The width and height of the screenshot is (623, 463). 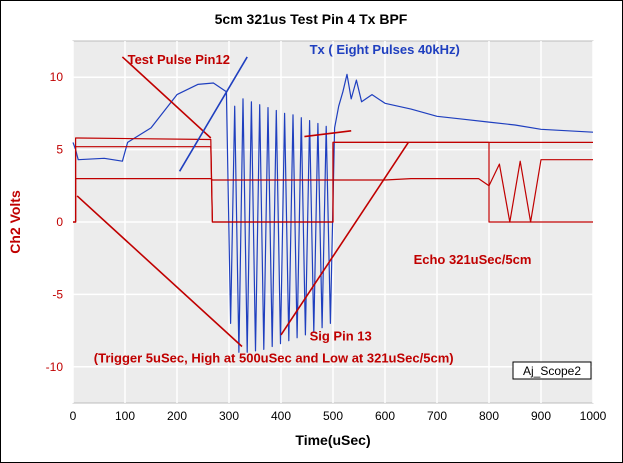 What do you see at coordinates (385, 49) in the screenshot?
I see `annotation-text: Tx ( Eight Pulses 40kHz)` at bounding box center [385, 49].